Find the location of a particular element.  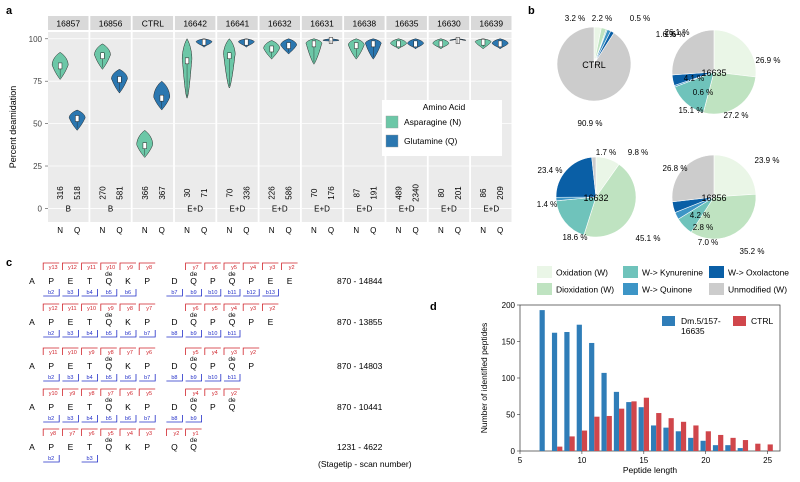

y-tick-label: 100 is located at coordinates (36, 39).